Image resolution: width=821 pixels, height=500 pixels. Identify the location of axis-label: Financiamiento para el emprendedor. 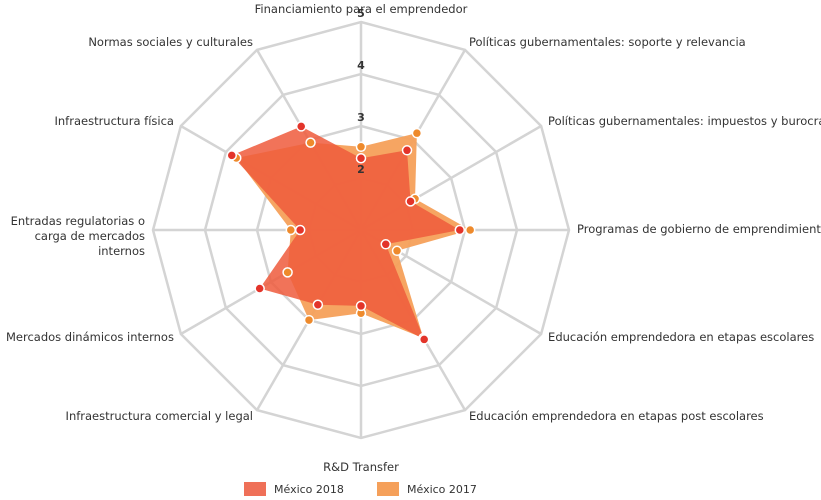
(361, 9).